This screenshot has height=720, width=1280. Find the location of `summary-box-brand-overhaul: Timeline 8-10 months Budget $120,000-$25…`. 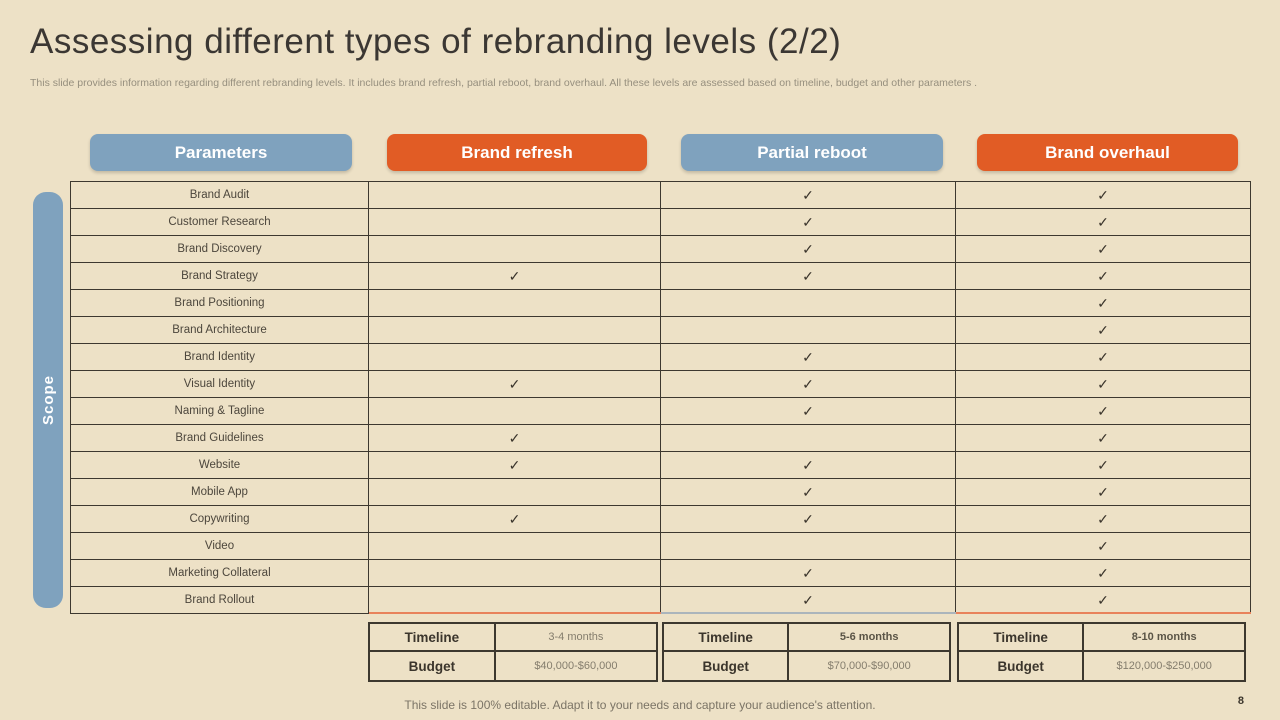

summary-box-brand-overhaul: Timeline 8-10 months Budget $120,000-$25… is located at coordinates (1101, 652).